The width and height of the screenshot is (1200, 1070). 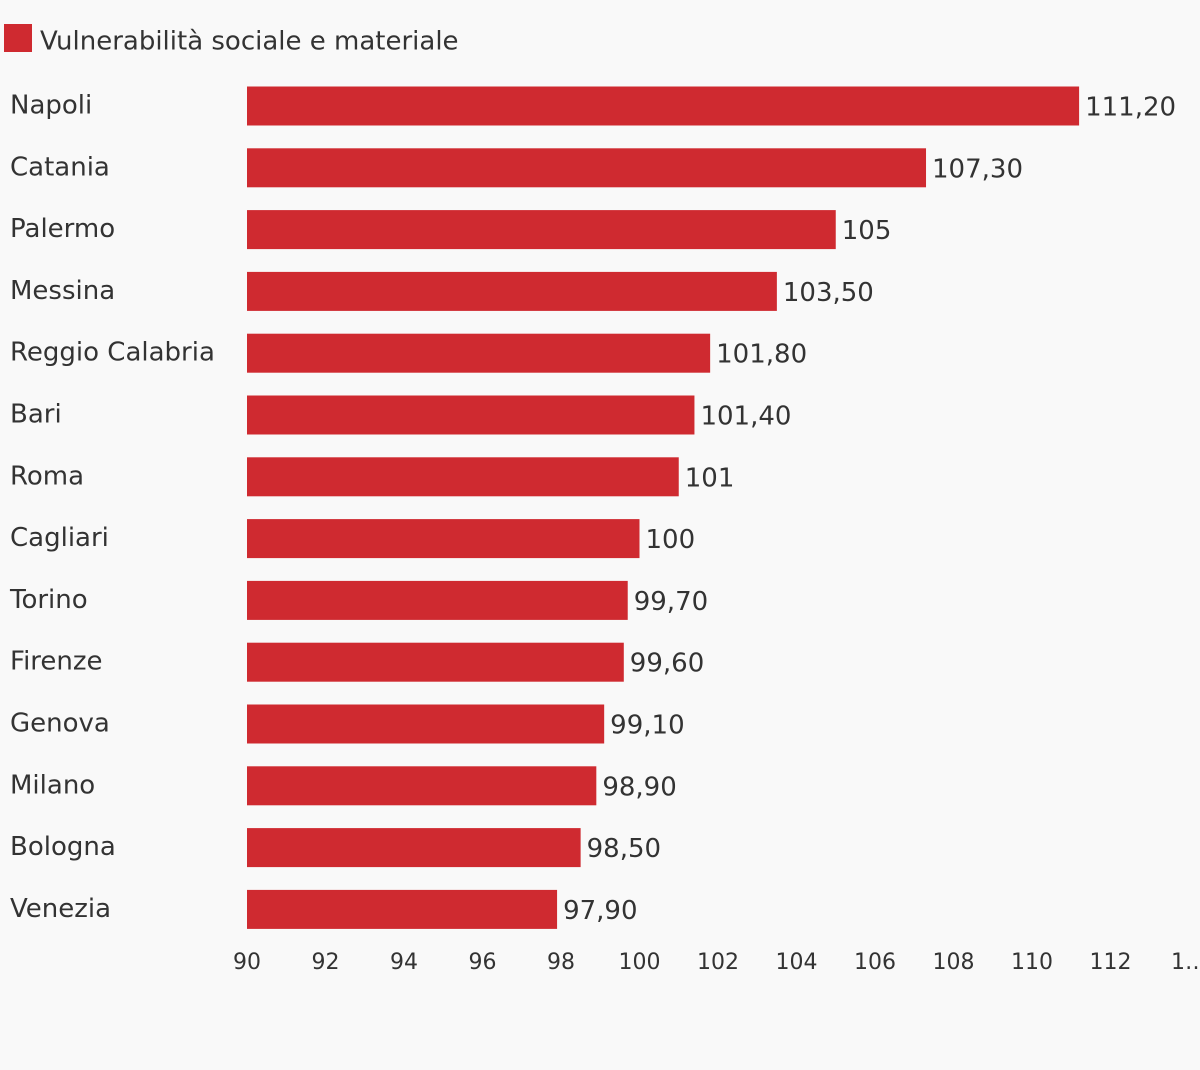 What do you see at coordinates (600, 911) in the screenshot?
I see `value-label: 97,90` at bounding box center [600, 911].